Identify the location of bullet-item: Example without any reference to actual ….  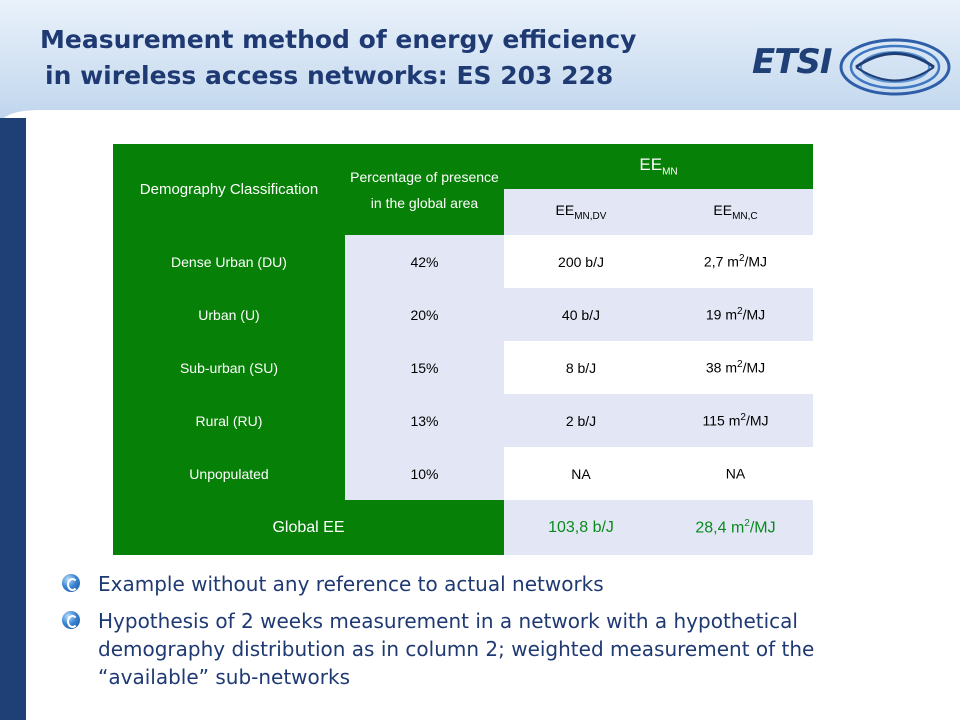
(492, 584).